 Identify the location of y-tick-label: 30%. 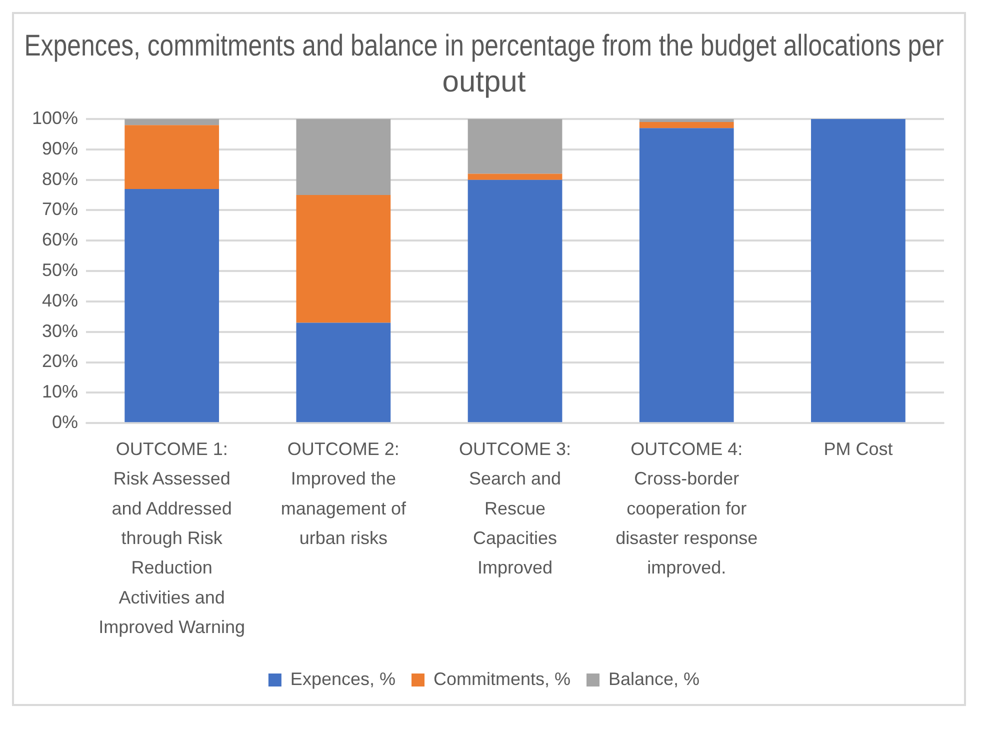
(60, 330).